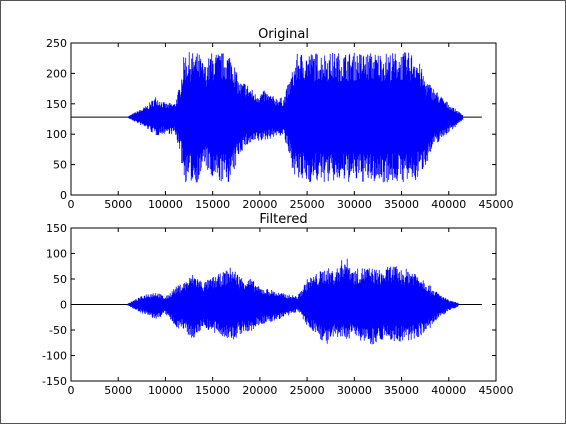  What do you see at coordinates (283, 219) in the screenshot?
I see `filtered-title: Filtered` at bounding box center [283, 219].